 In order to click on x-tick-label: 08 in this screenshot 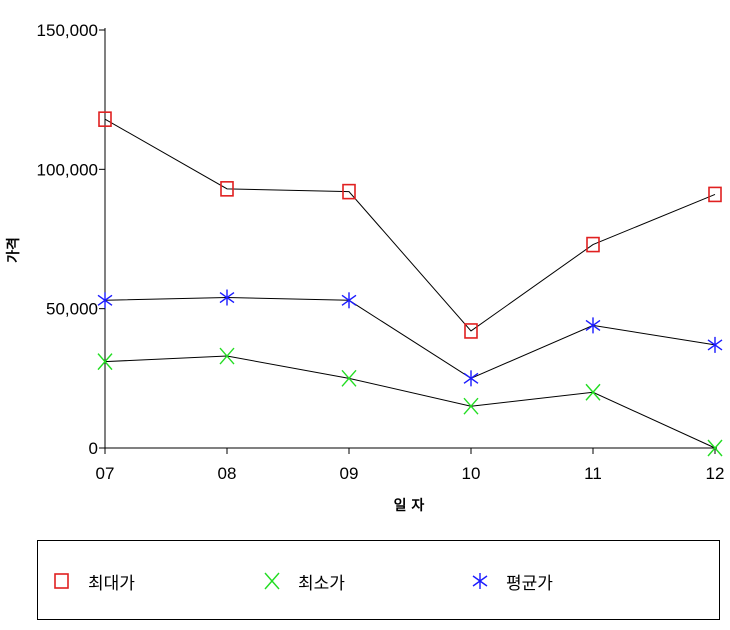, I will do `click(227, 473)`.